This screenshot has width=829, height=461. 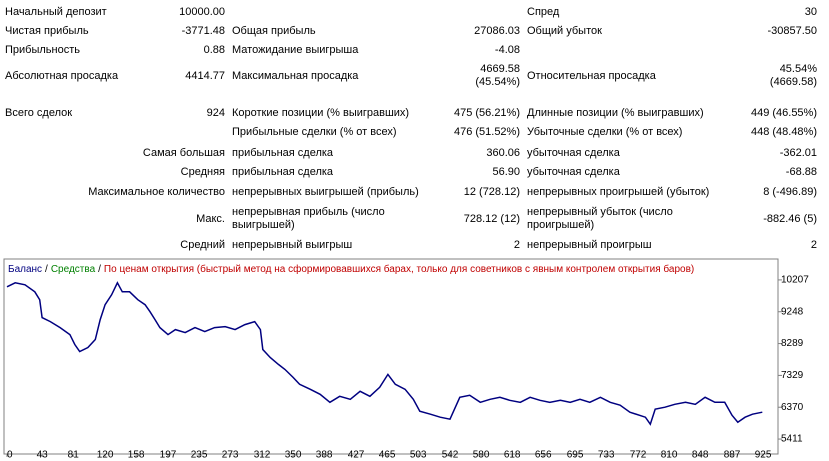 What do you see at coordinates (230, 454) in the screenshot?
I see `x-tick-label: 273` at bounding box center [230, 454].